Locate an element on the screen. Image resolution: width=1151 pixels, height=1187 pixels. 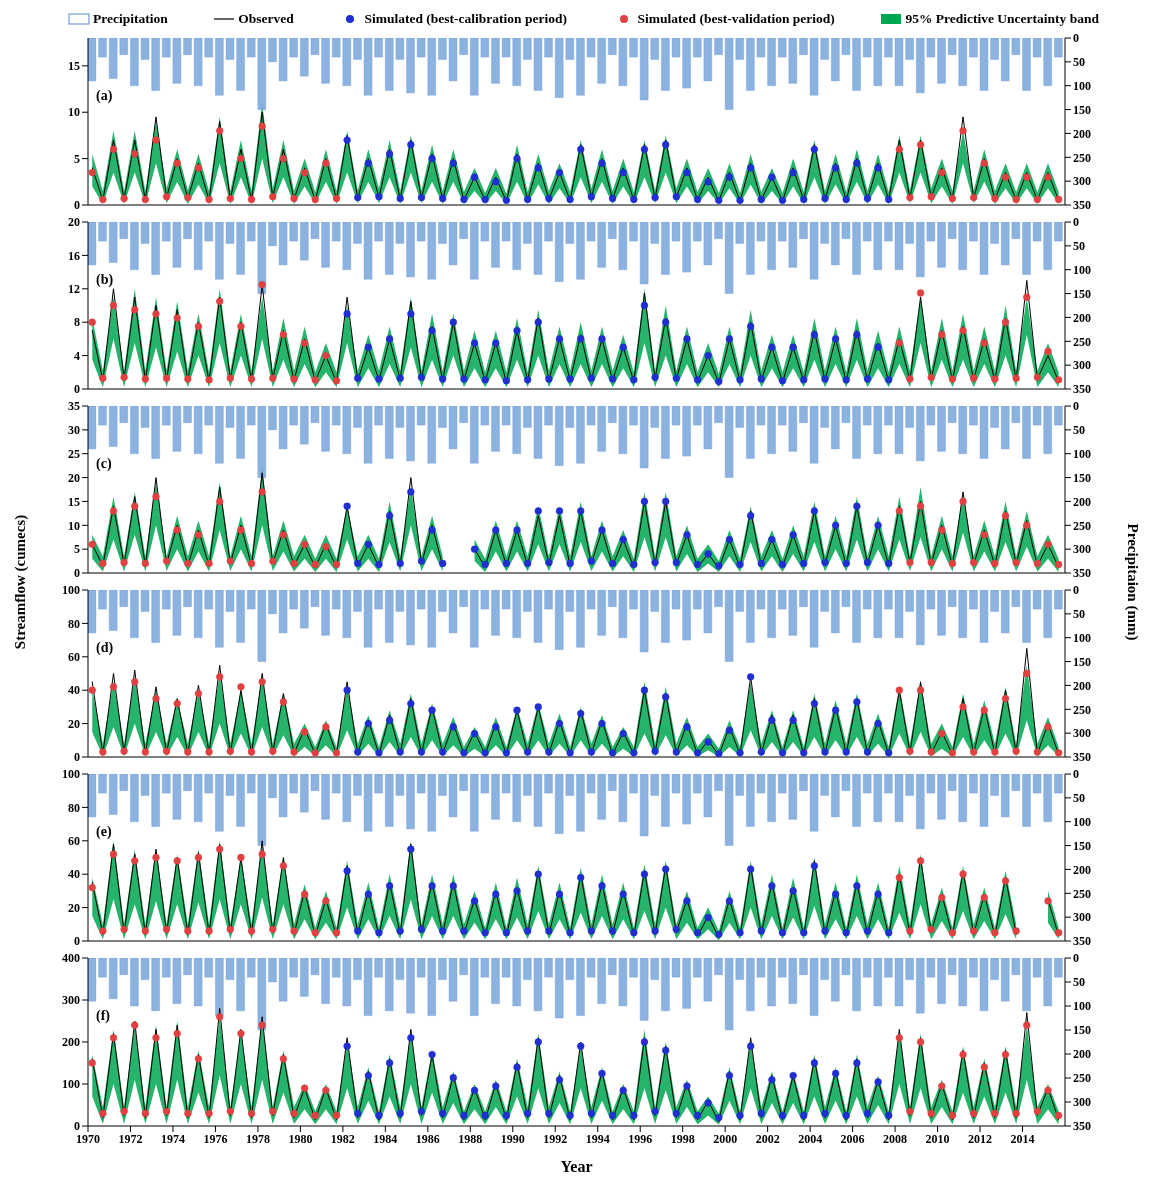
y2-tick-label: 350 is located at coordinates (1082, 757).